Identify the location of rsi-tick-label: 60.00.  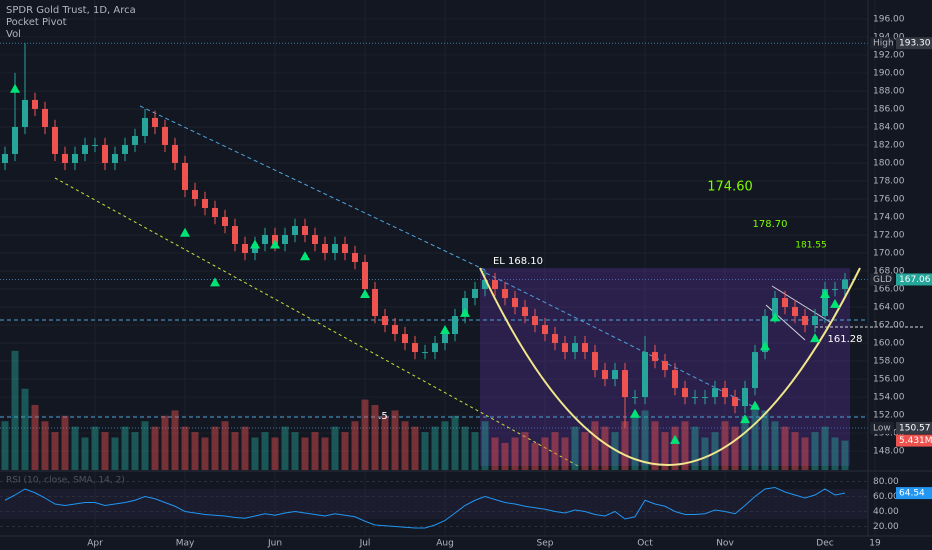
(886, 497).